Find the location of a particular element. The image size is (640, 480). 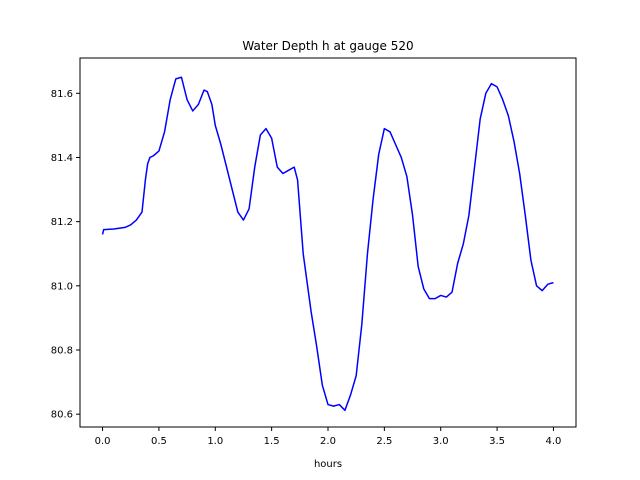

y-tick-label: 81.2 is located at coordinates (62, 222).